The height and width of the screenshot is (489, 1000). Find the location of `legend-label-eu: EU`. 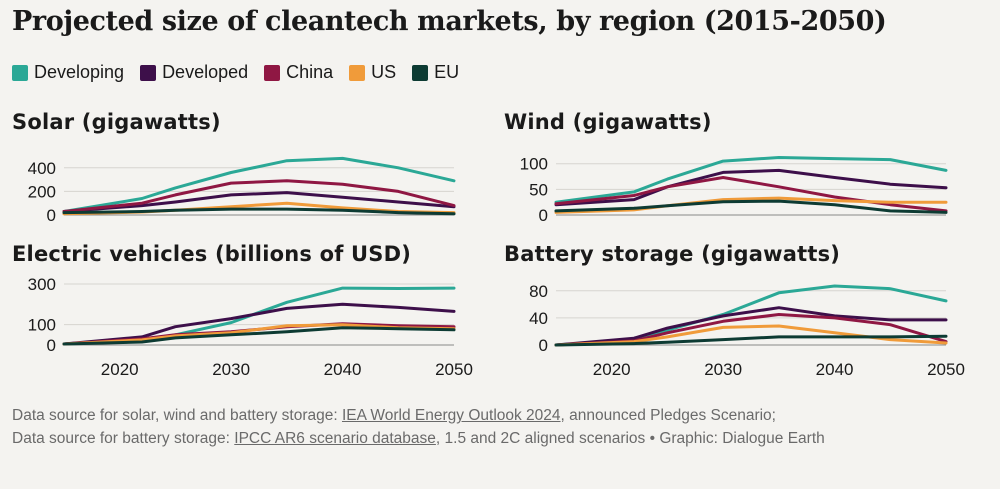

legend-label-eu: EU is located at coordinates (447, 72).